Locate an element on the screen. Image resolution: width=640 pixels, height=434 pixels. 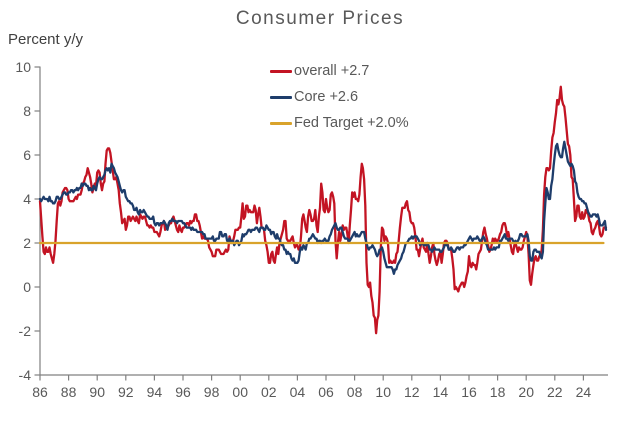
y-tick-label: 4 is located at coordinates (27, 199).